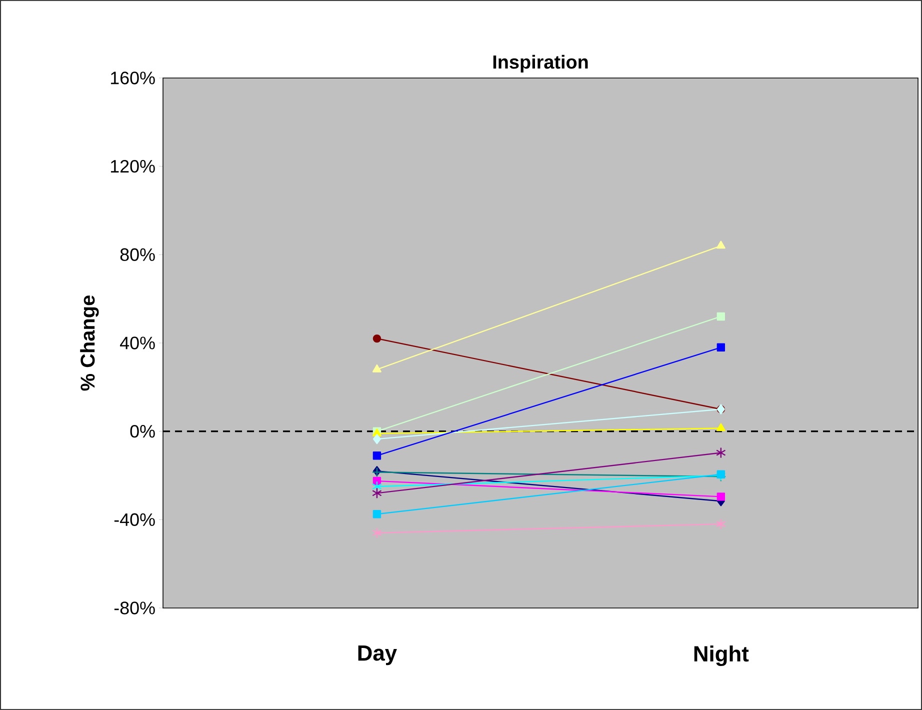  What do you see at coordinates (721, 655) in the screenshot?
I see `x-tick-label: Night` at bounding box center [721, 655].